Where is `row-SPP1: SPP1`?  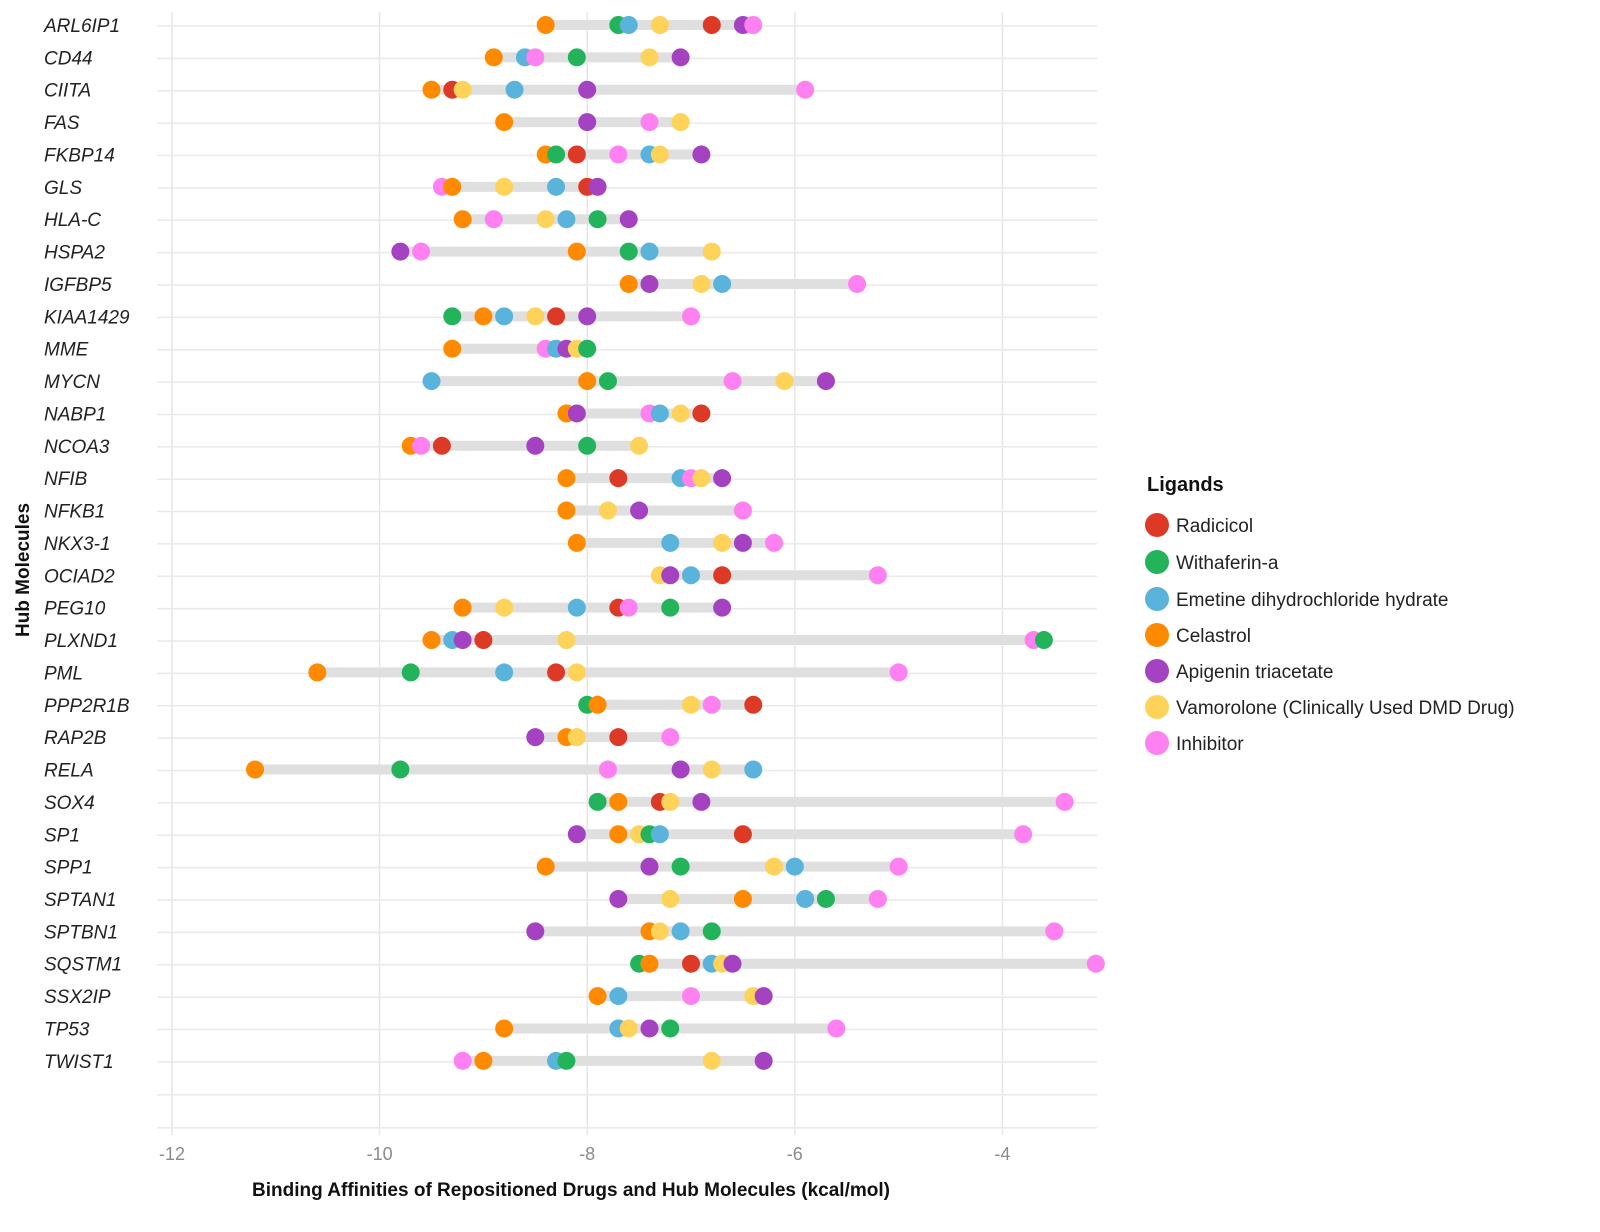
row-SPP1: SPP1 is located at coordinates (476, 868).